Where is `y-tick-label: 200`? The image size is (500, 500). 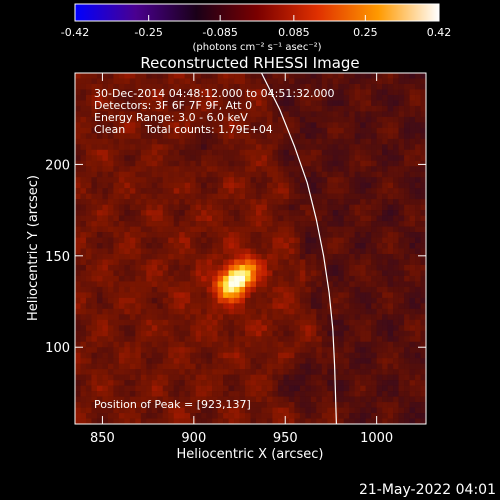 y-tick-label: 200 is located at coordinates (57, 165).